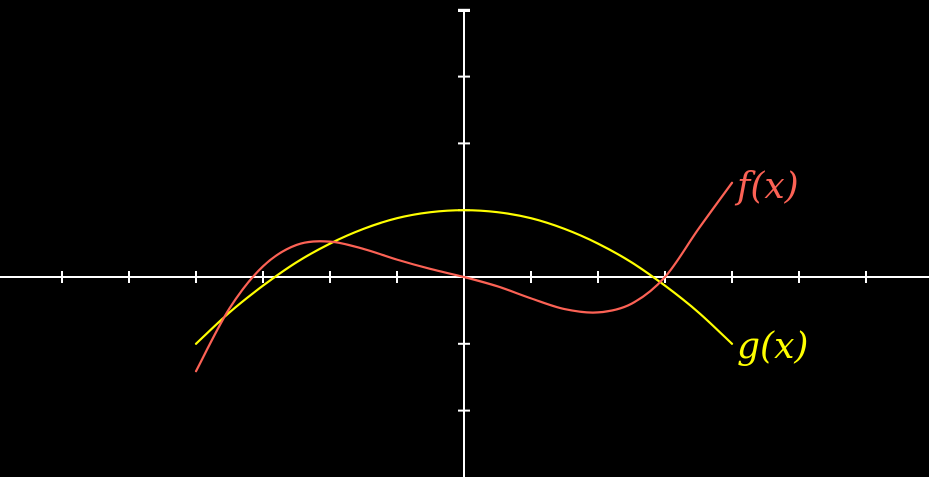  Describe the element at coordinates (766, 186) in the screenshot. I see `label-fx: f(x)` at that location.